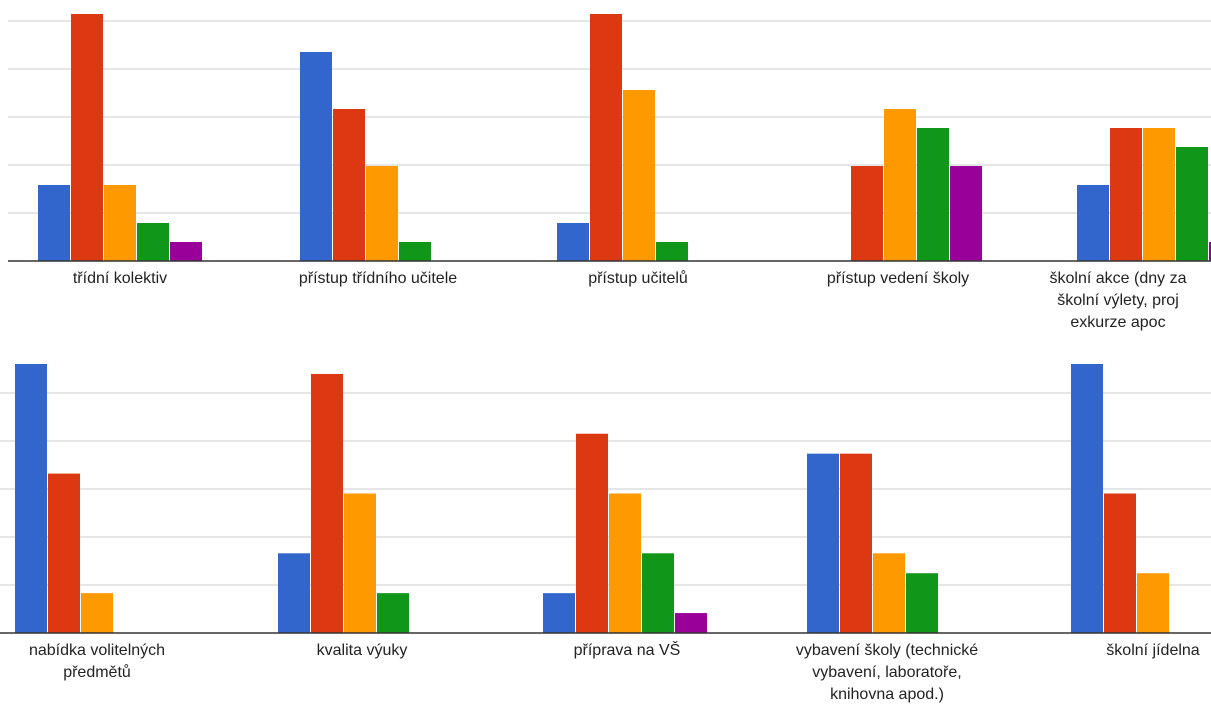 This screenshot has height=710, width=1211. What do you see at coordinates (97, 650) in the screenshot?
I see `category-label-line: nabídka volitelných` at bounding box center [97, 650].